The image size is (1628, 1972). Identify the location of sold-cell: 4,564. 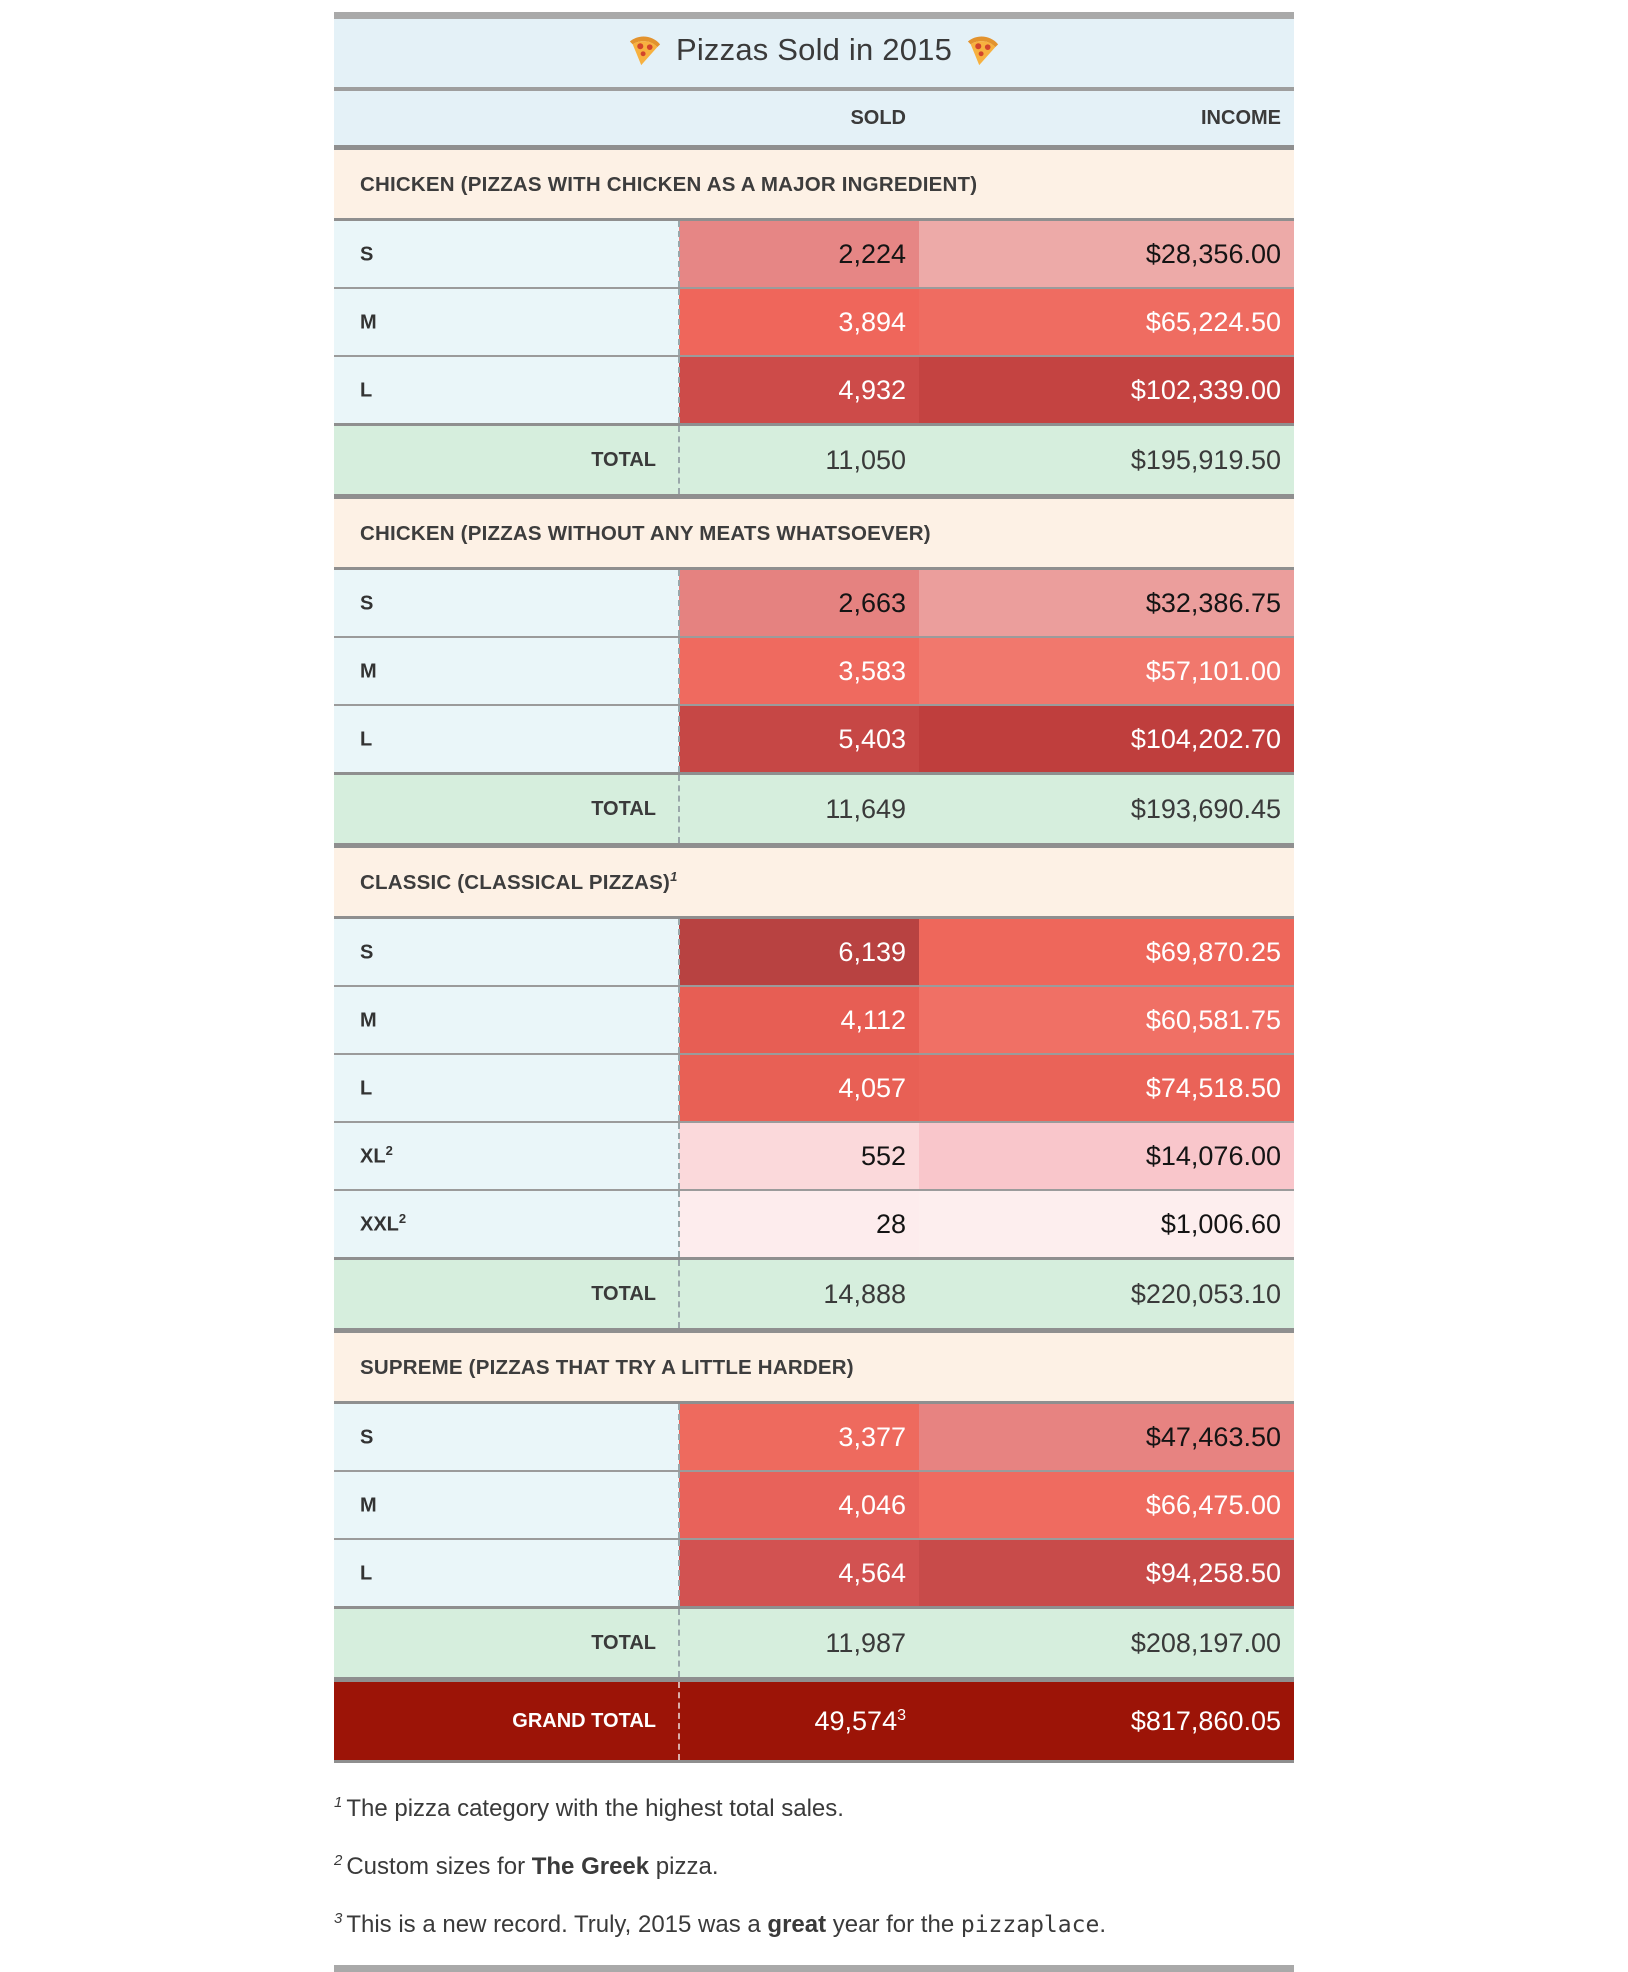
(799, 1573).